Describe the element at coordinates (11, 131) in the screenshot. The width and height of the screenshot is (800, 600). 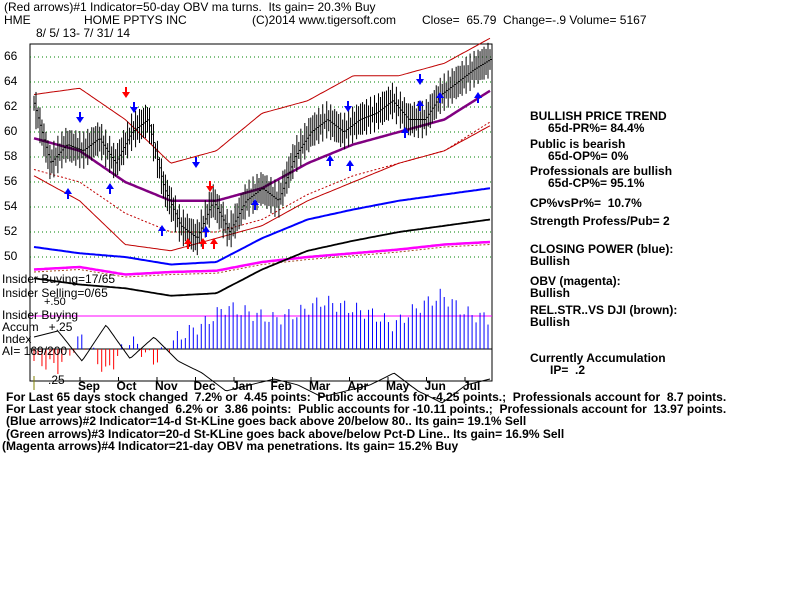
I see `y-tick-label: 60` at that location.